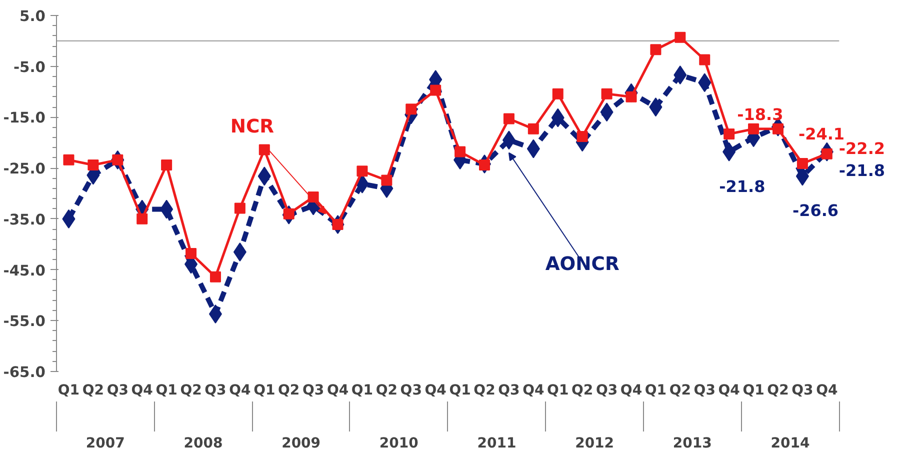  What do you see at coordinates (24, 372) in the screenshot?
I see `y-tick-label: -65.0` at bounding box center [24, 372].